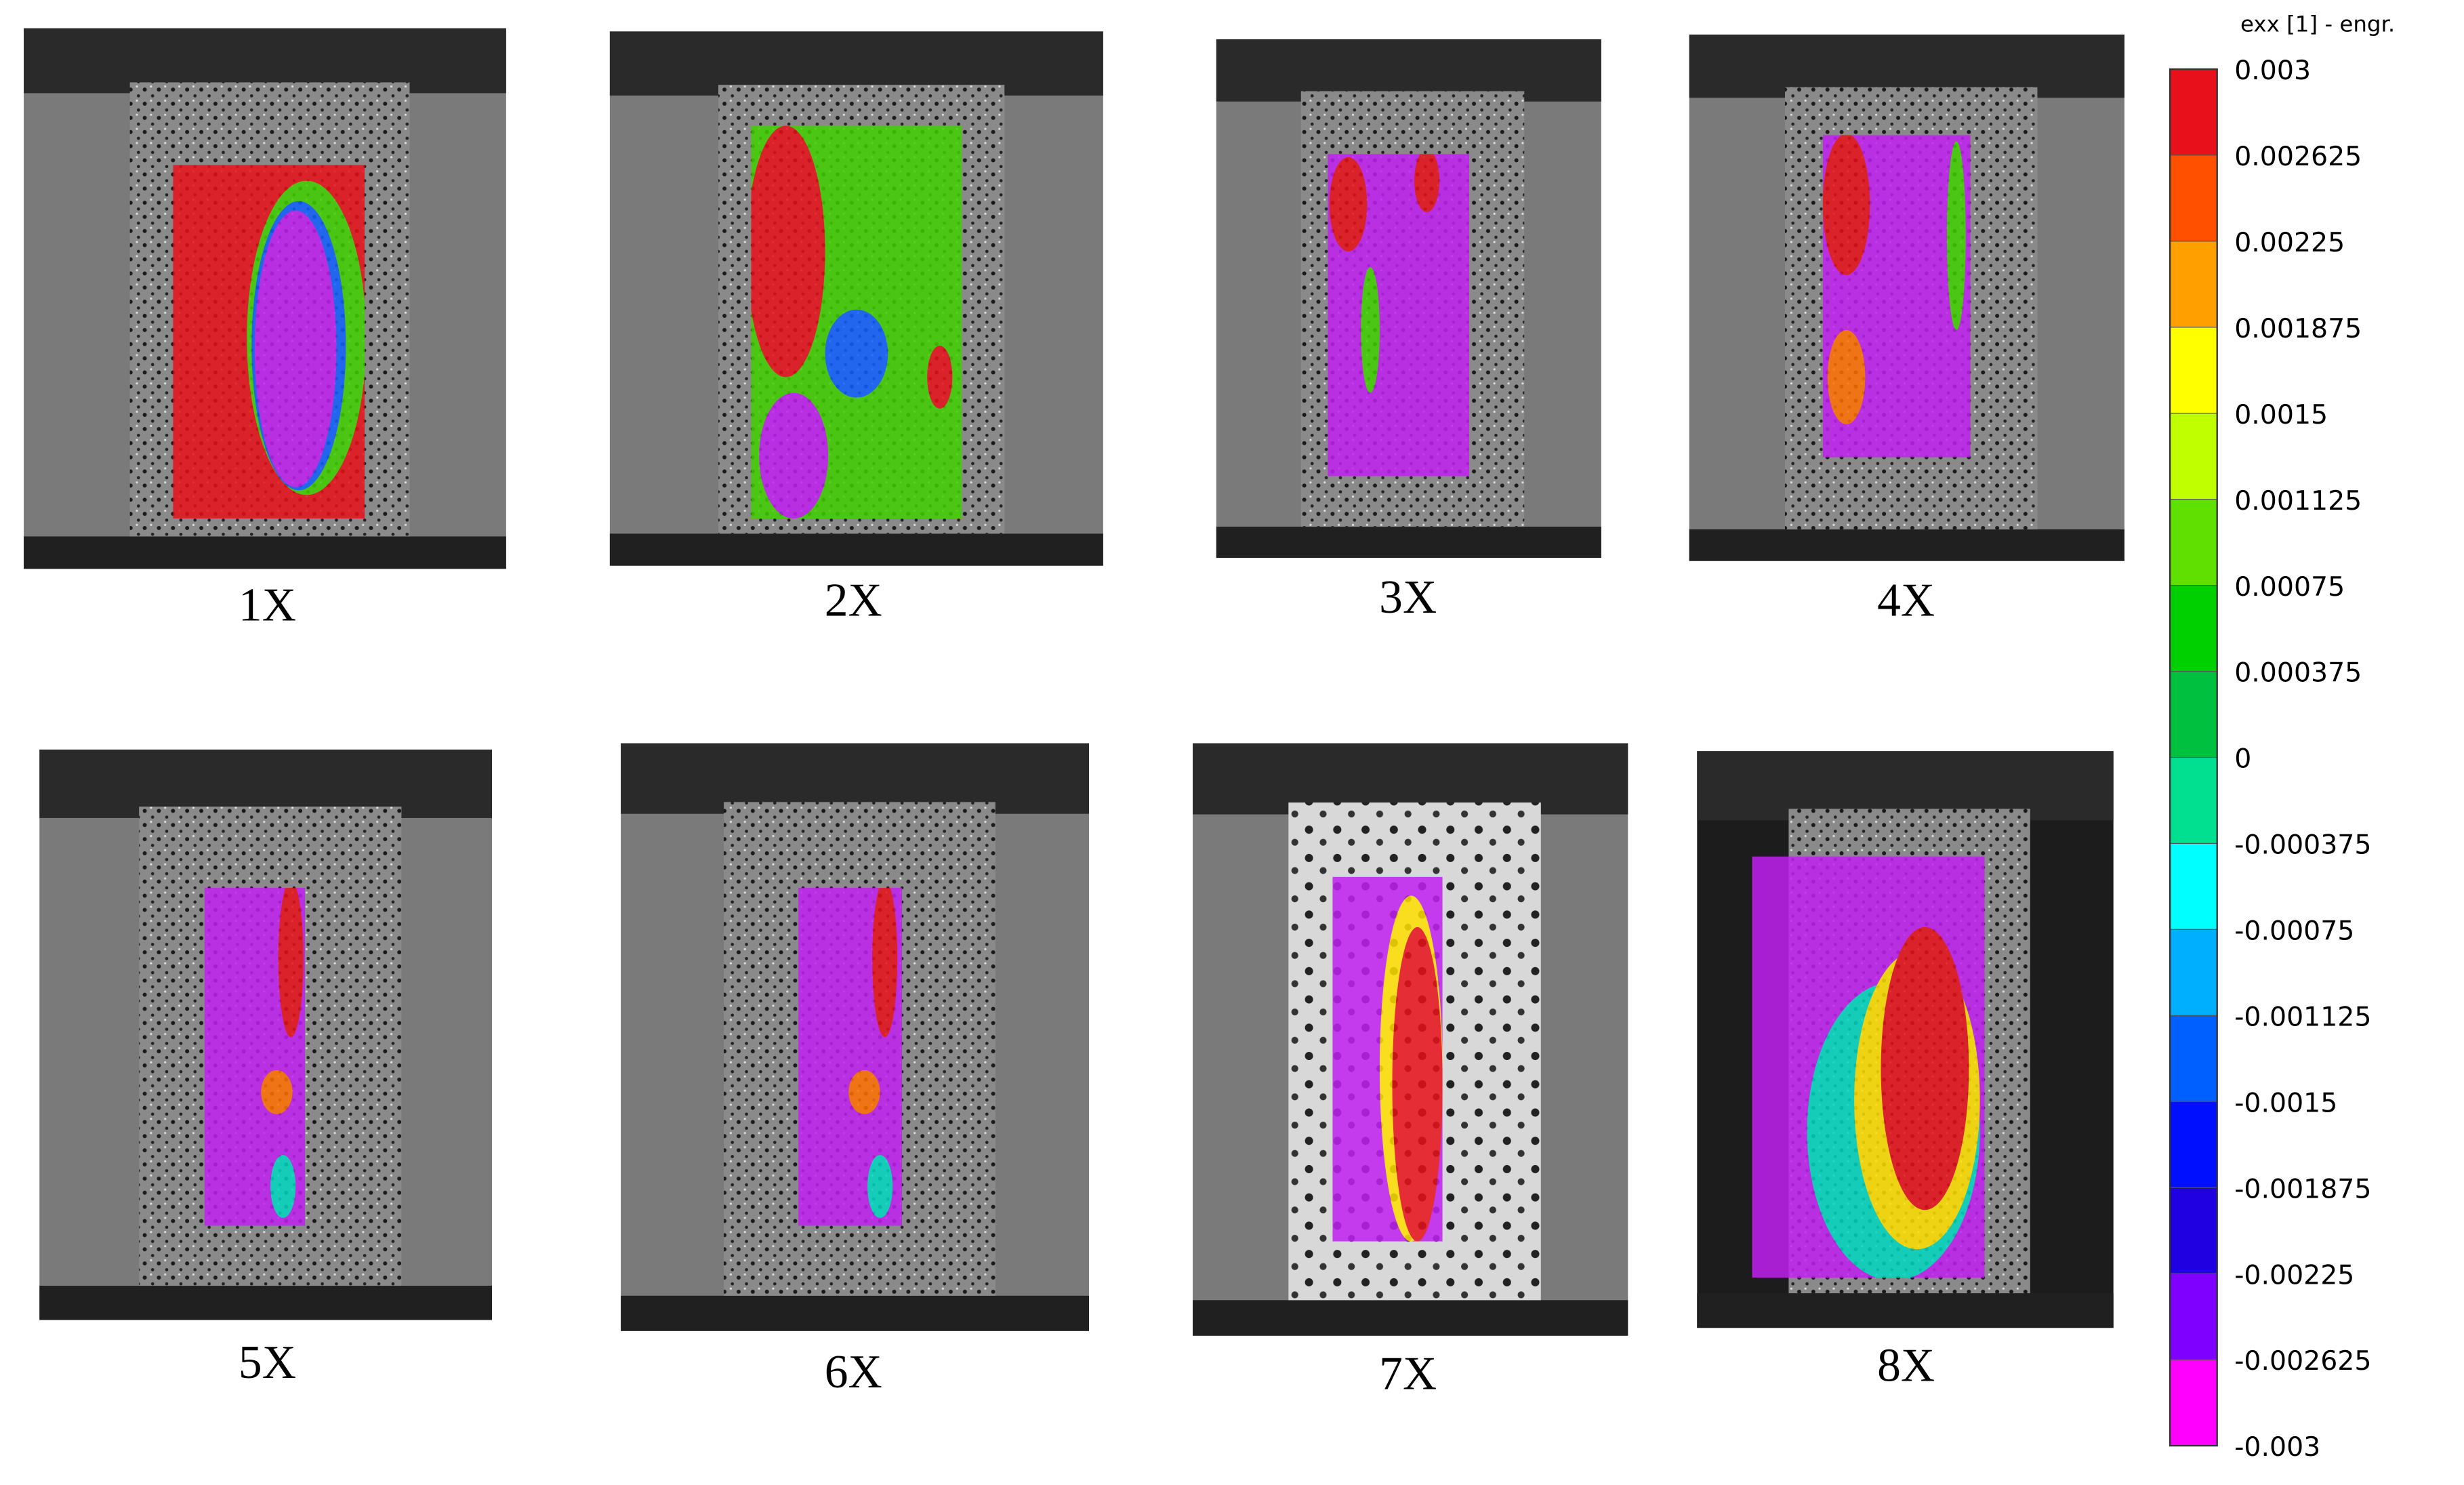  What do you see at coordinates (1906, 601) in the screenshot?
I see `panel-label: 4X` at bounding box center [1906, 601].